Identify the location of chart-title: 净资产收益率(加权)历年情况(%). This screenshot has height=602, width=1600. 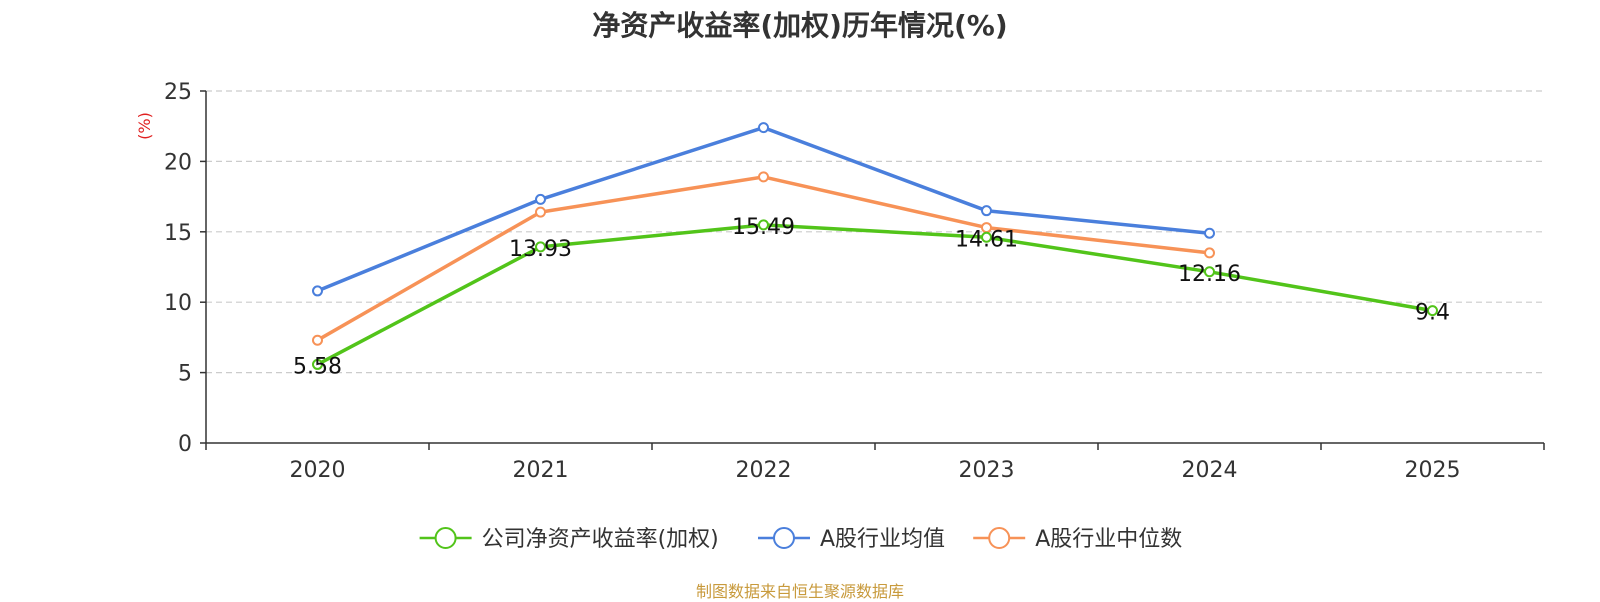
(800, 25).